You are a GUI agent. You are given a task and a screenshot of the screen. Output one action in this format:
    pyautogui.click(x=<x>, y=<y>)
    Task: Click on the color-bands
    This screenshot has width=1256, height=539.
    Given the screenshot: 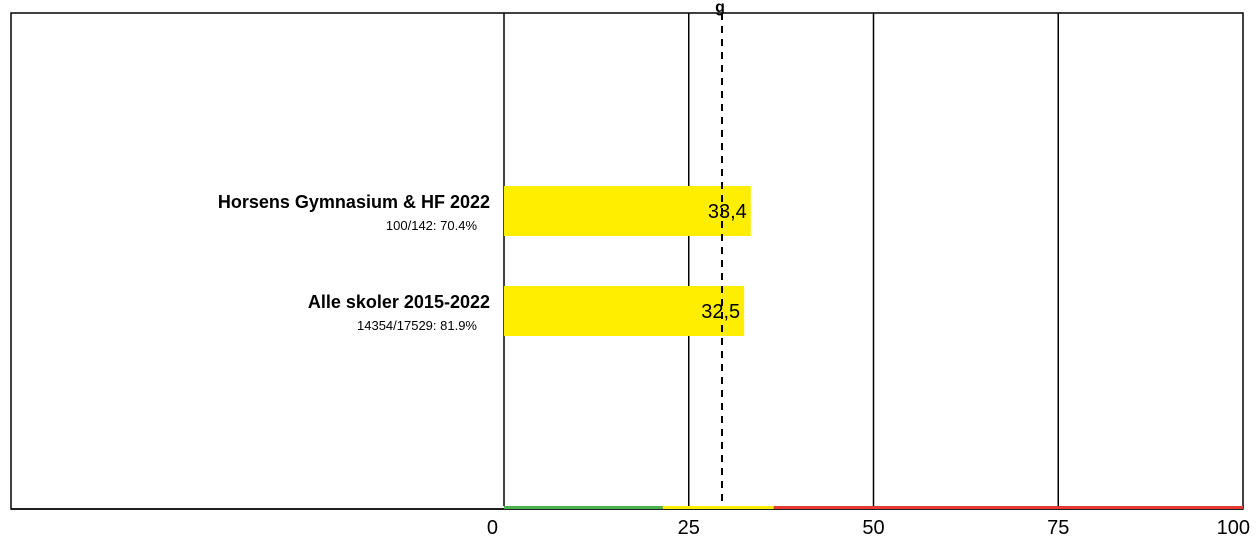 What is the action you would take?
    pyautogui.click(x=873, y=507)
    